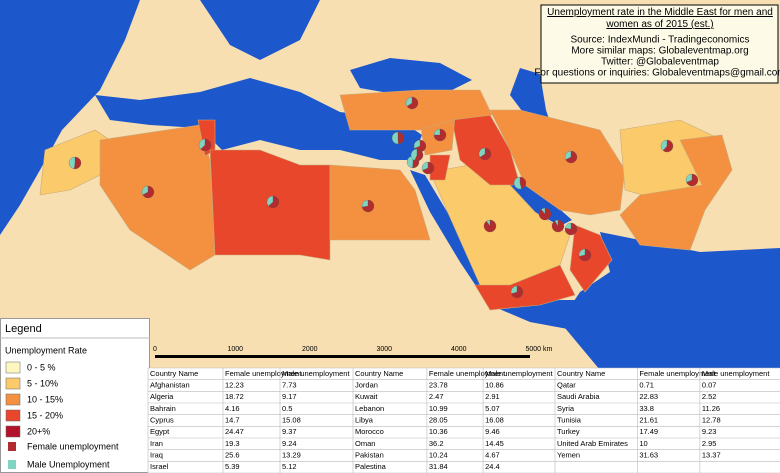  I want to click on source: Source: IndexMundi - Tradingeconomics, so click(660, 40).